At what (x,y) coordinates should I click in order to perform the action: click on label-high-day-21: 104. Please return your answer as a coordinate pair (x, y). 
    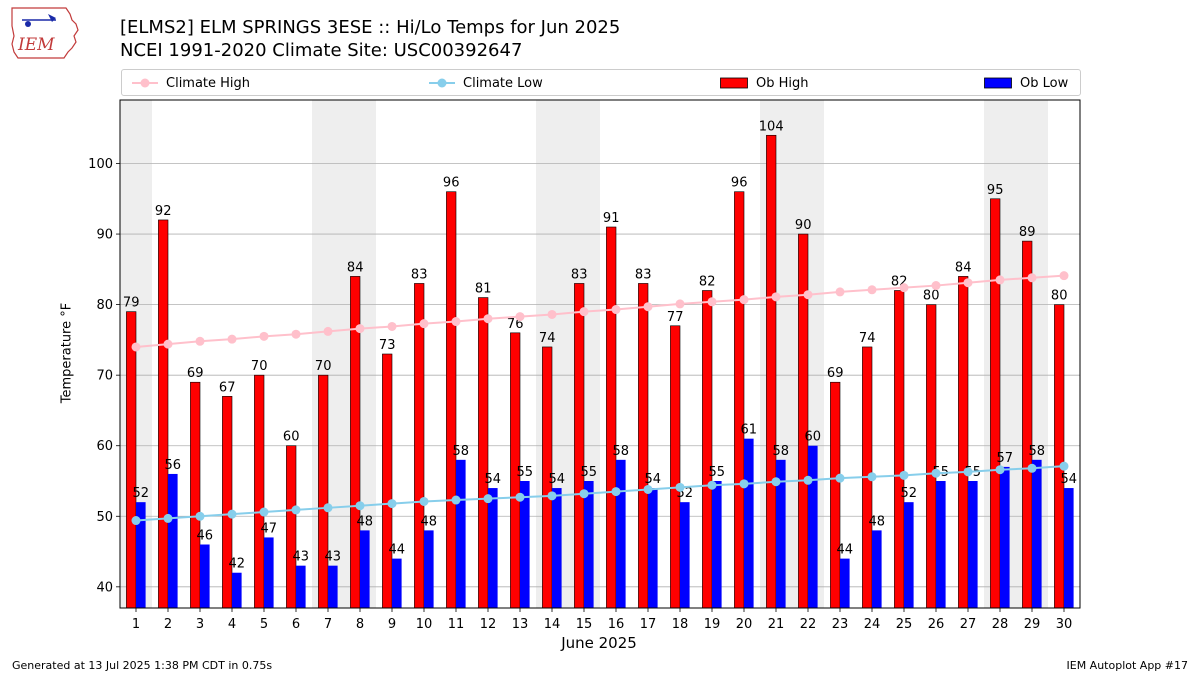
    Looking at the image, I should click on (771, 126).